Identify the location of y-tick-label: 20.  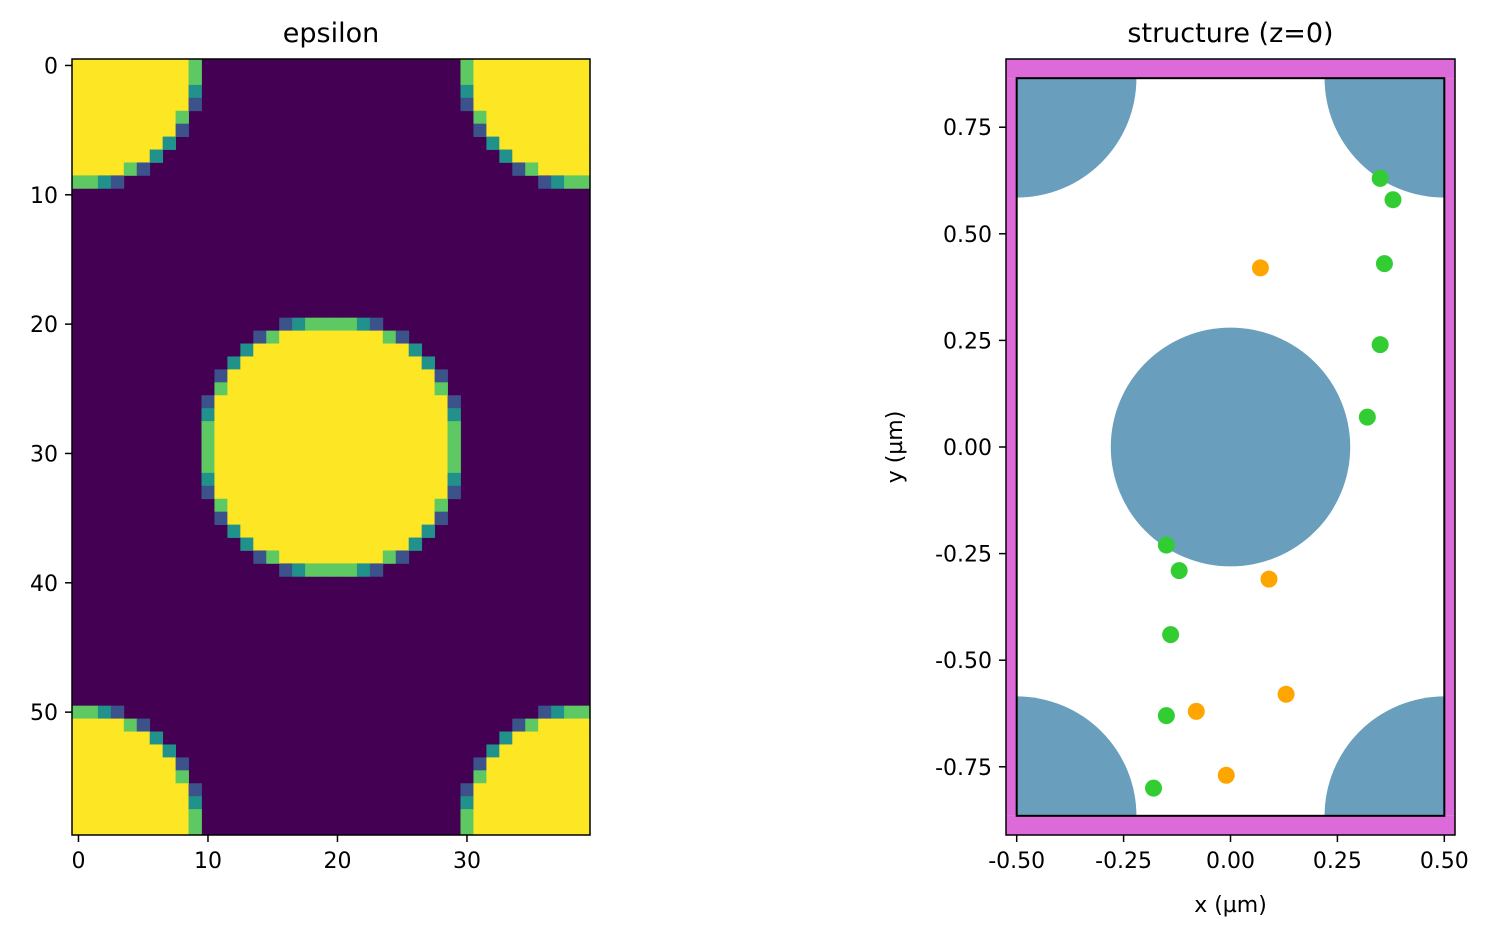
(44, 325).